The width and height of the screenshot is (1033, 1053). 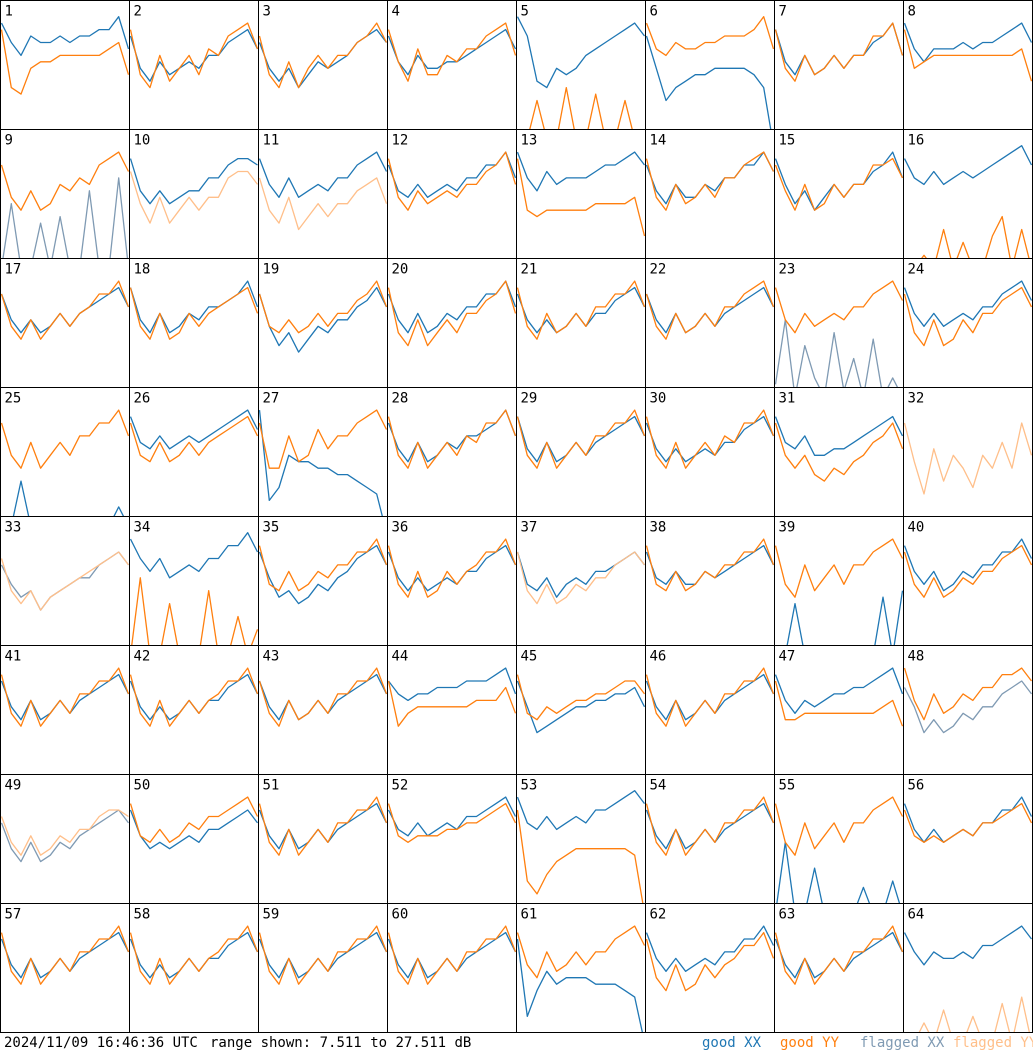 What do you see at coordinates (916, 657) in the screenshot?
I see `panel-label: 48` at bounding box center [916, 657].